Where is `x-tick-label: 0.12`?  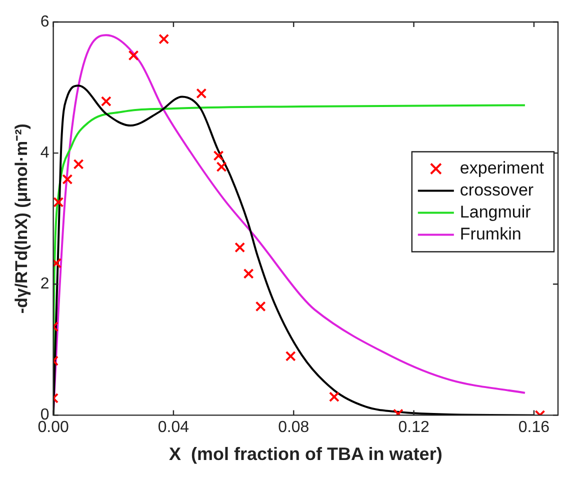 x-tick-label: 0.12 is located at coordinates (414, 427).